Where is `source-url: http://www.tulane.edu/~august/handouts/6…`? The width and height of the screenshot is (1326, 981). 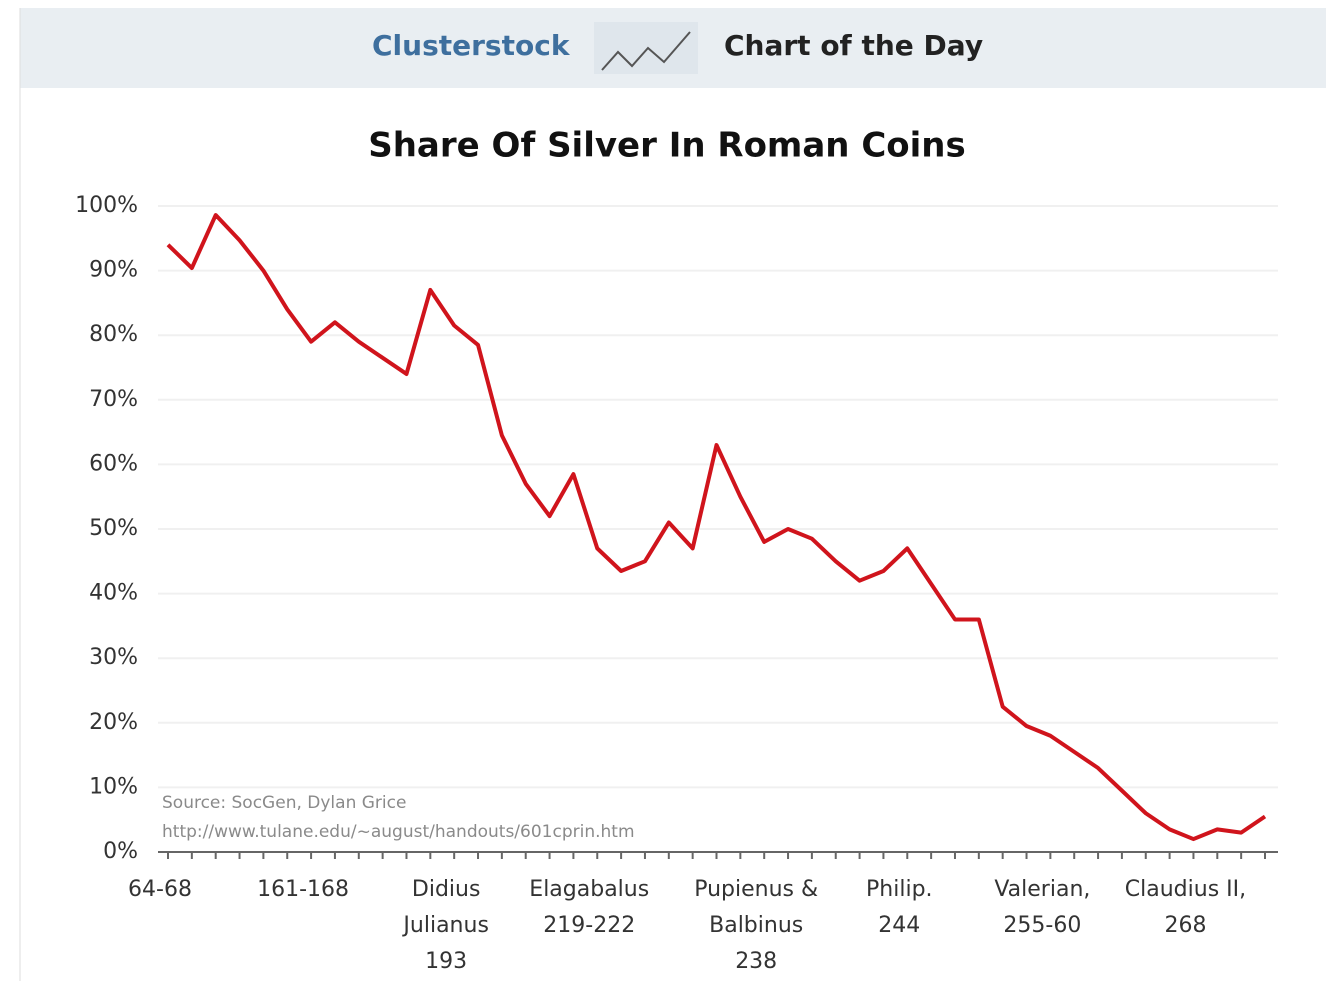
source-url: http://www.tulane.edu/~august/handouts/6… is located at coordinates (398, 832).